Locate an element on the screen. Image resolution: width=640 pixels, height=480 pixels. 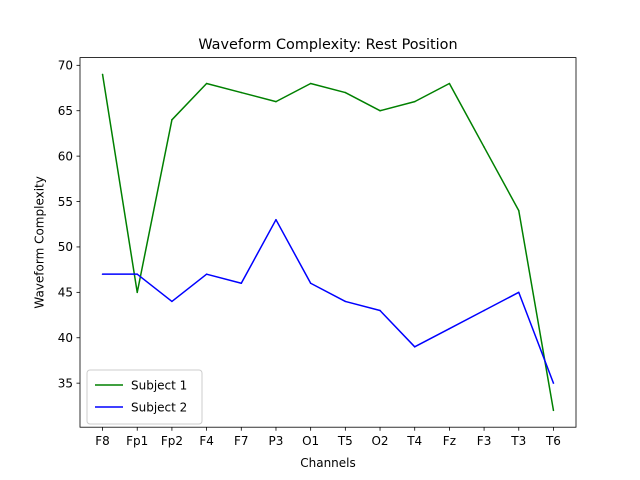
legend-box is located at coordinates (144, 397).